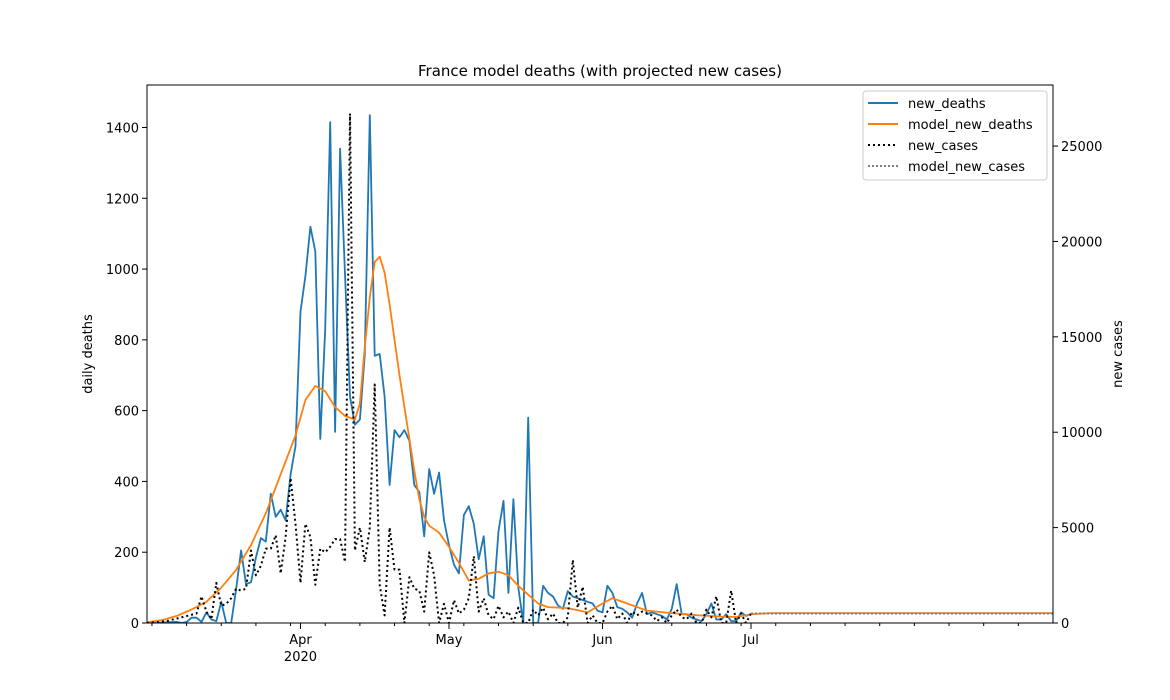  Describe the element at coordinates (122, 199) in the screenshot. I see `y-tick-label: 1200` at that location.